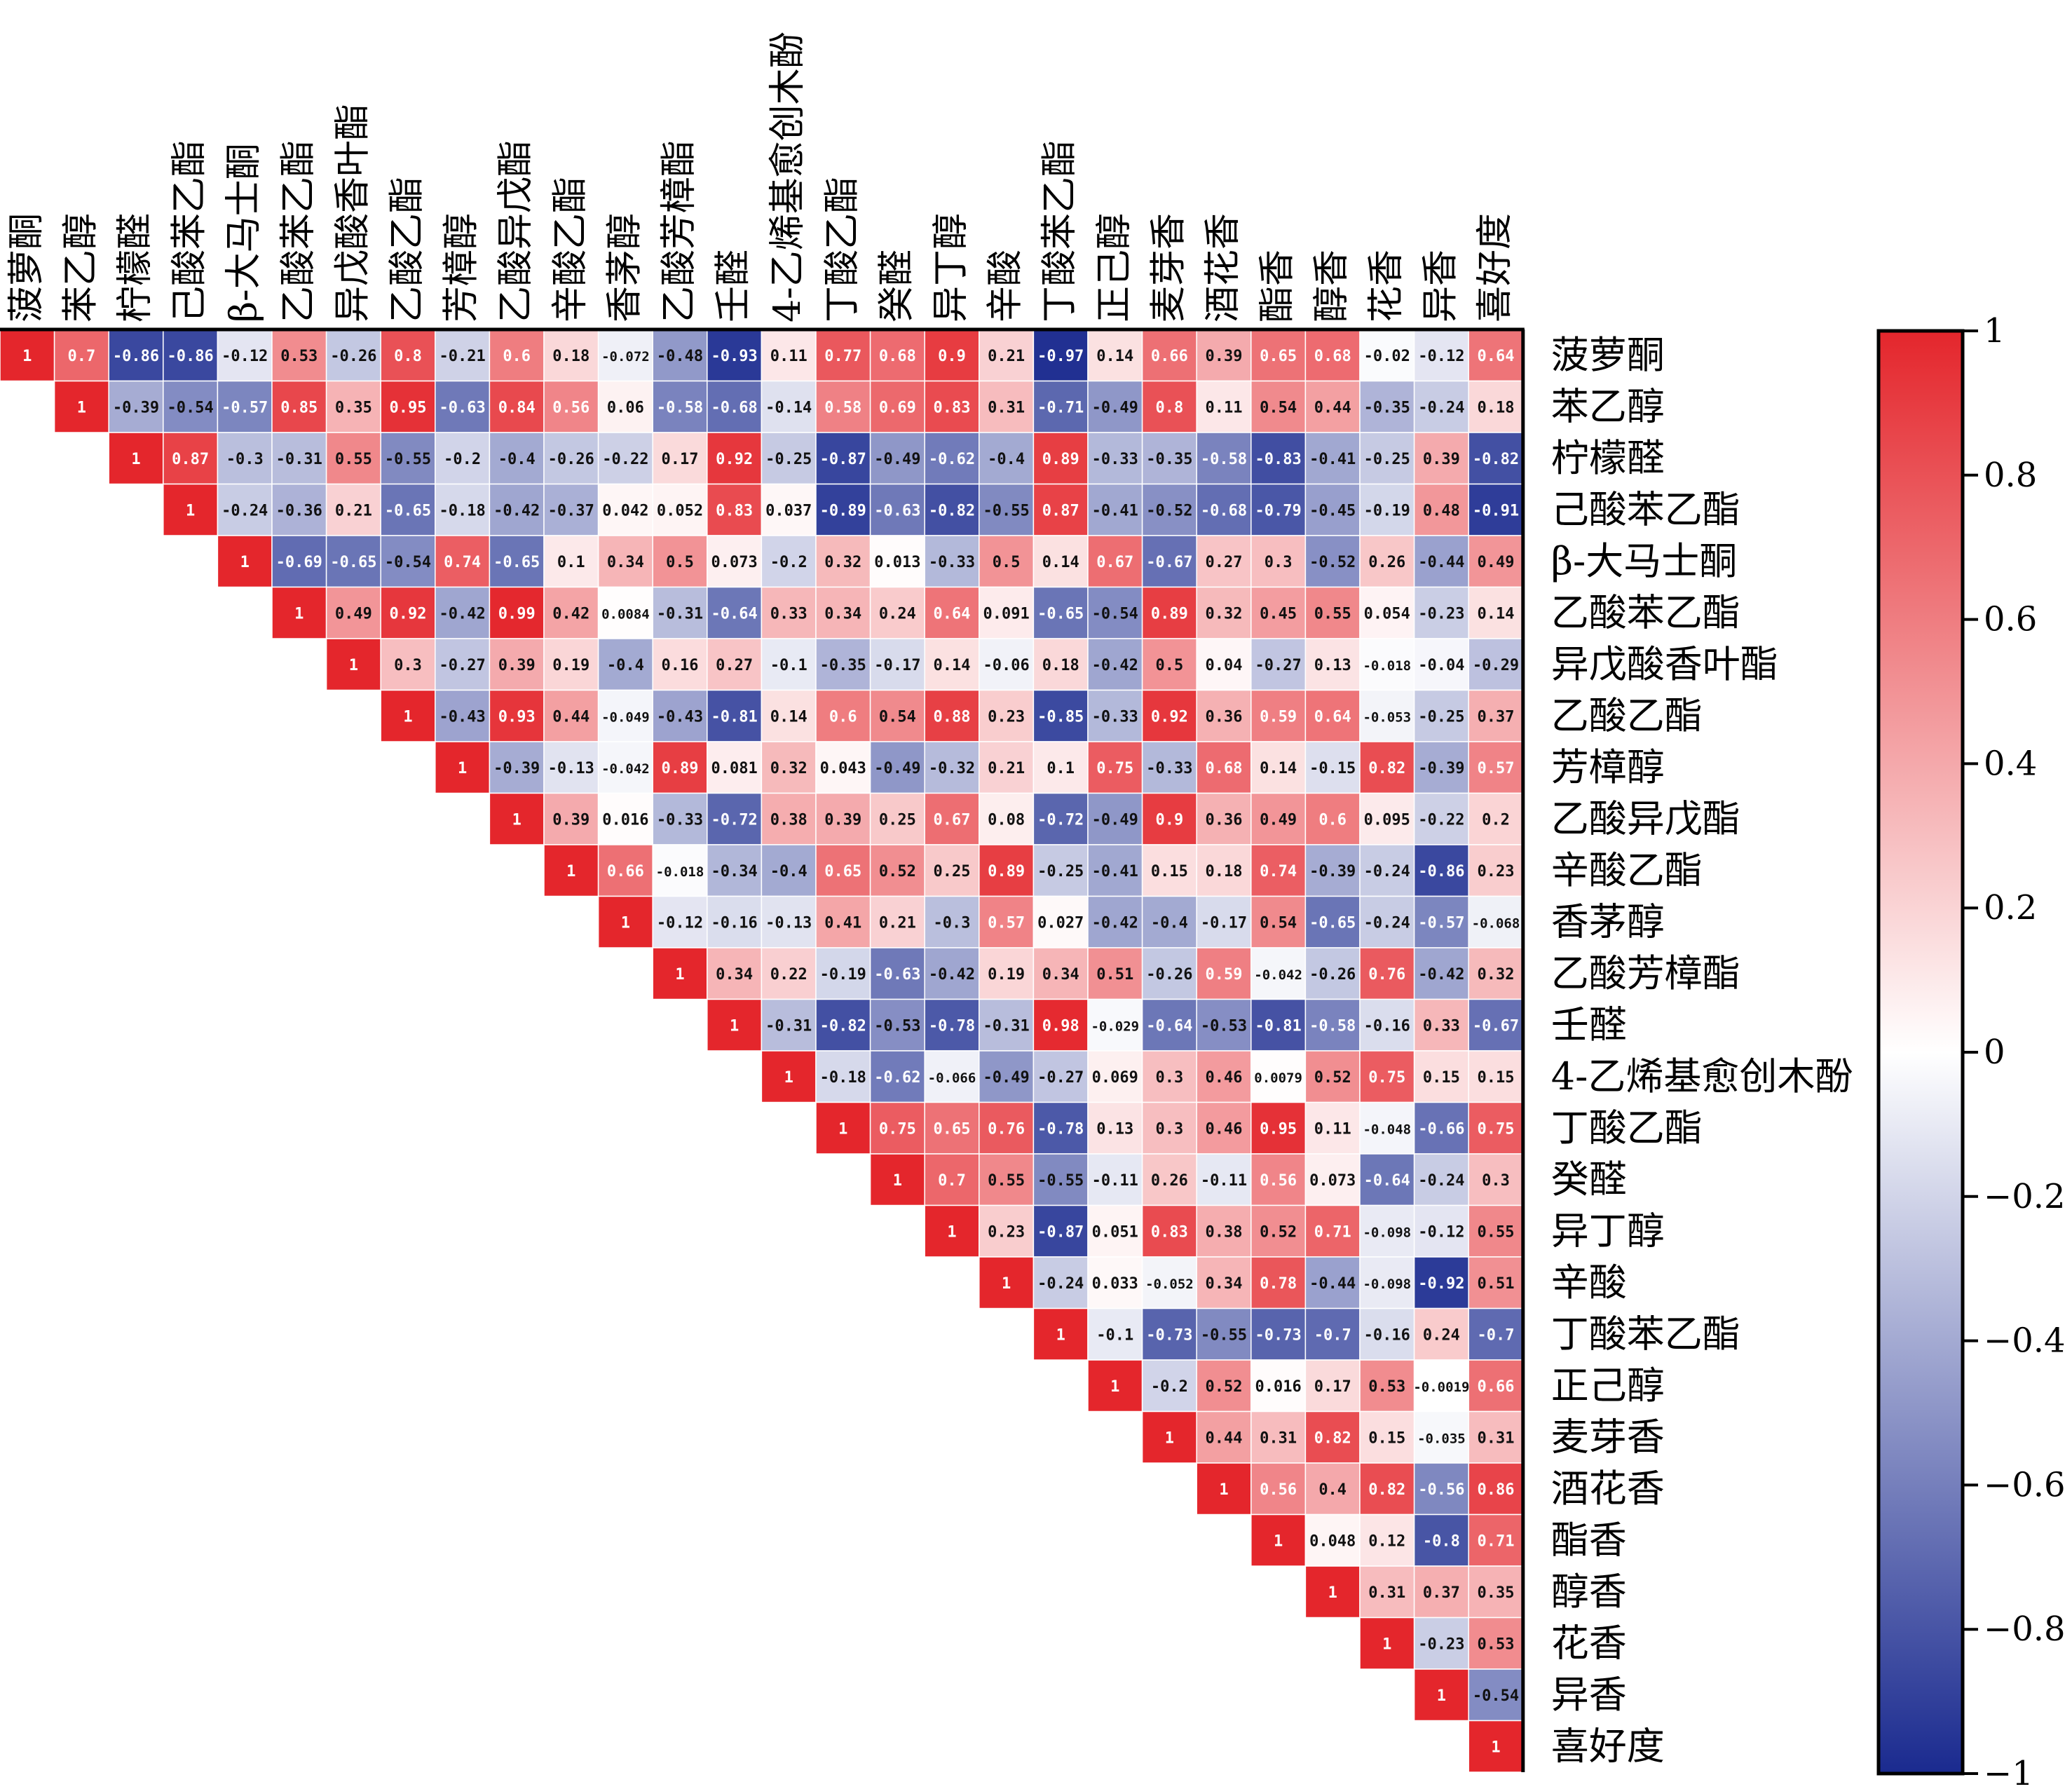 The image size is (2072, 1789). I want to click on colorbar: 1 0.8 0.6 0.4 0.2 0 −0.2 −0.4 −0.6 −0.8 −1, so click(1971, 1050).